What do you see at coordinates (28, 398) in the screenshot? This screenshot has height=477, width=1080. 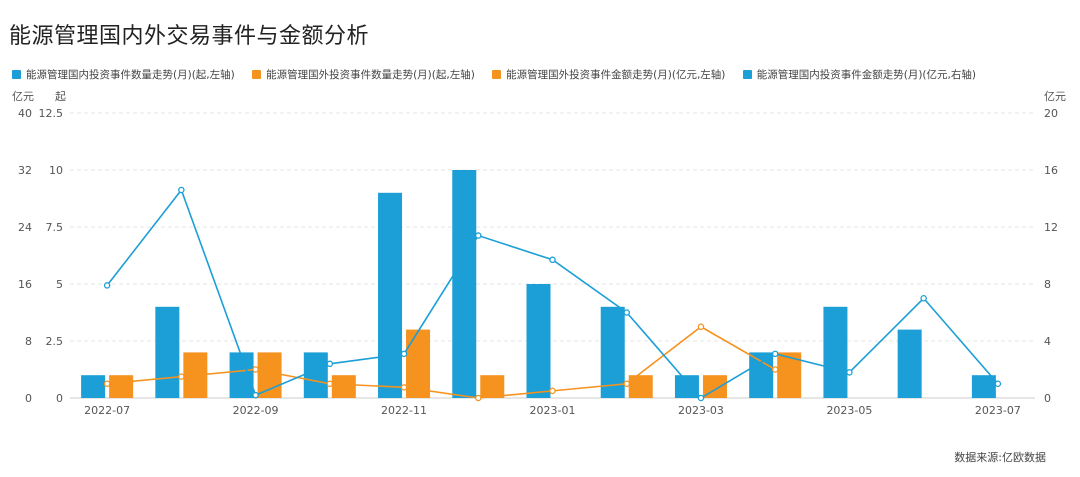 I see `left-amount-tick-label: 0` at bounding box center [28, 398].